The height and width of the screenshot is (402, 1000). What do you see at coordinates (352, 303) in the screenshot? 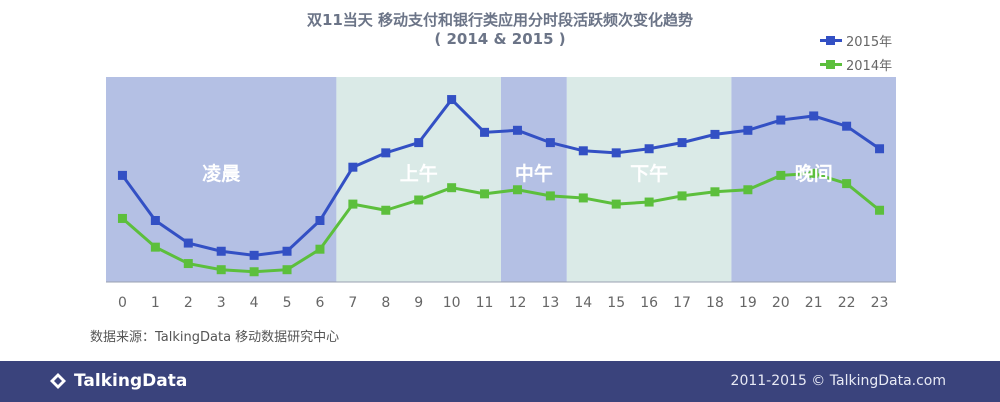
I see `x-tick-label: 7` at bounding box center [352, 303].